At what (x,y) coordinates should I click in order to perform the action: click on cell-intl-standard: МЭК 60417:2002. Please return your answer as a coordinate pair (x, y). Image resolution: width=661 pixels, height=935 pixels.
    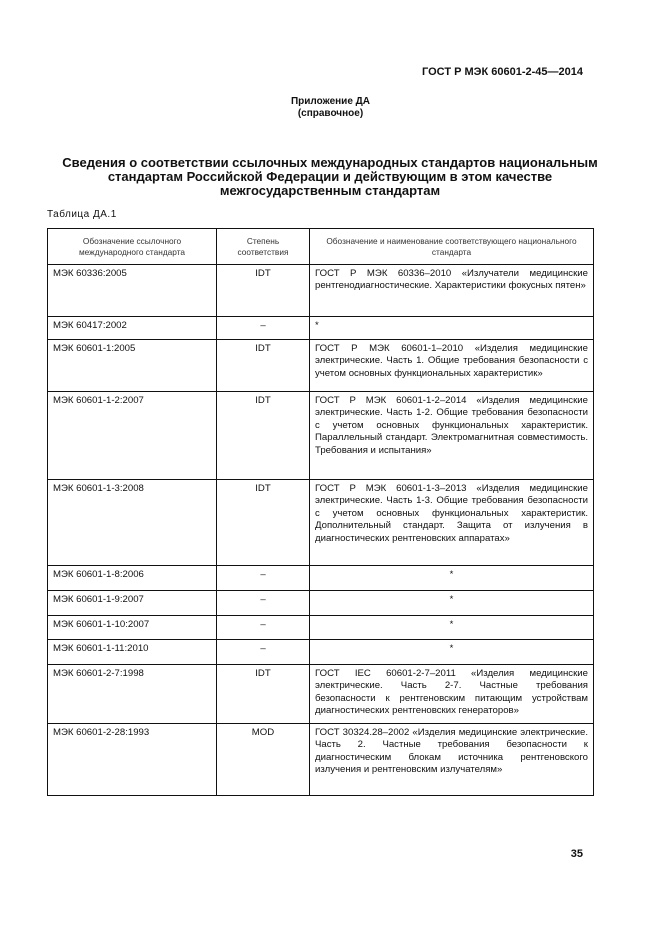
    Looking at the image, I should click on (132, 328).